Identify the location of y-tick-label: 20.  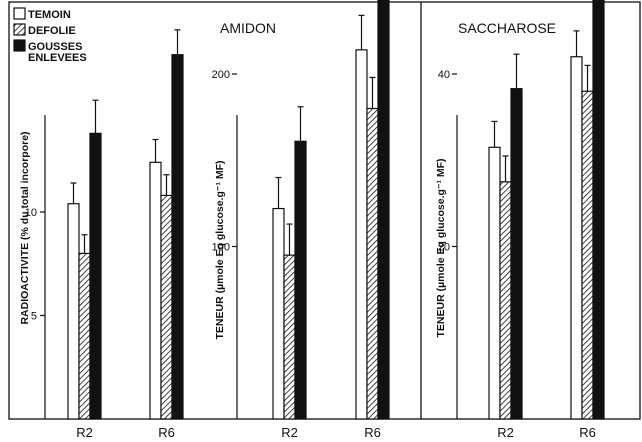
(444, 248).